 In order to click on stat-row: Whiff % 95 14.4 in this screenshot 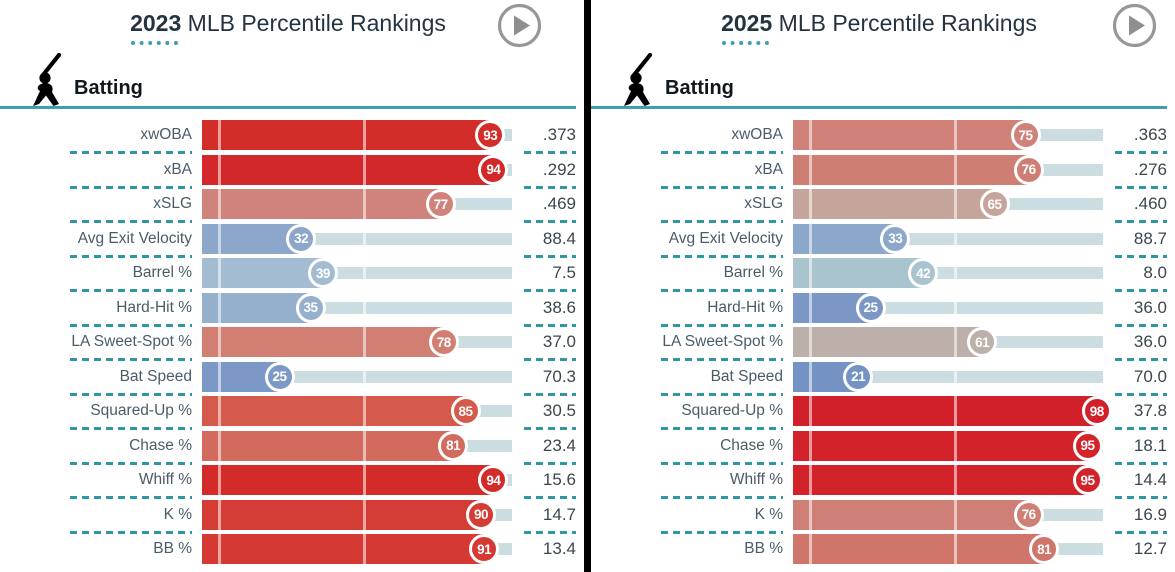, I will do `click(879, 479)`.